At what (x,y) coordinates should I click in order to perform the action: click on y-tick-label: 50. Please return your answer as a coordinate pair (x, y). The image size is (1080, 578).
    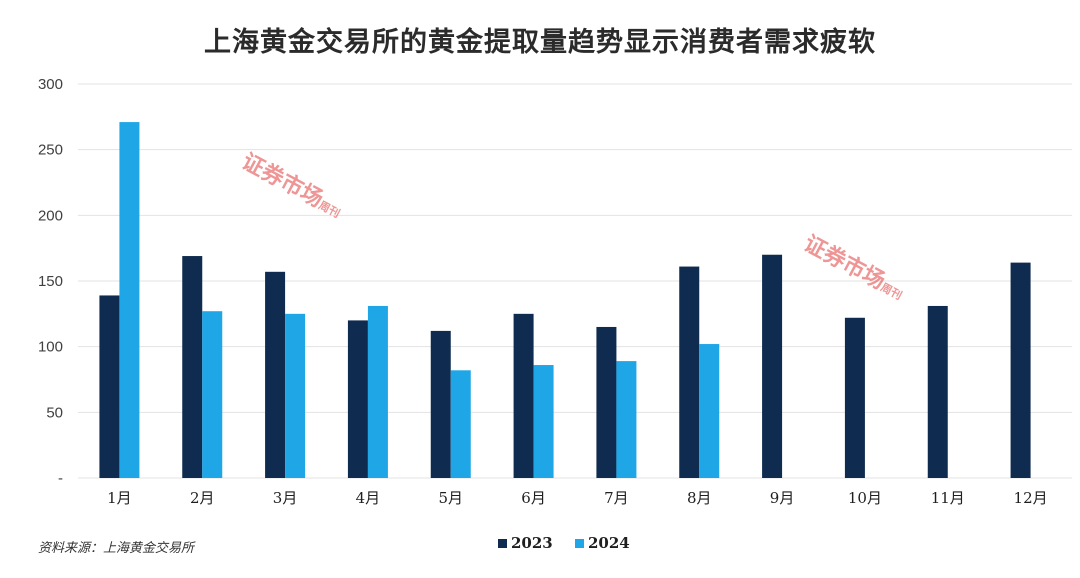
    Looking at the image, I should click on (54, 412).